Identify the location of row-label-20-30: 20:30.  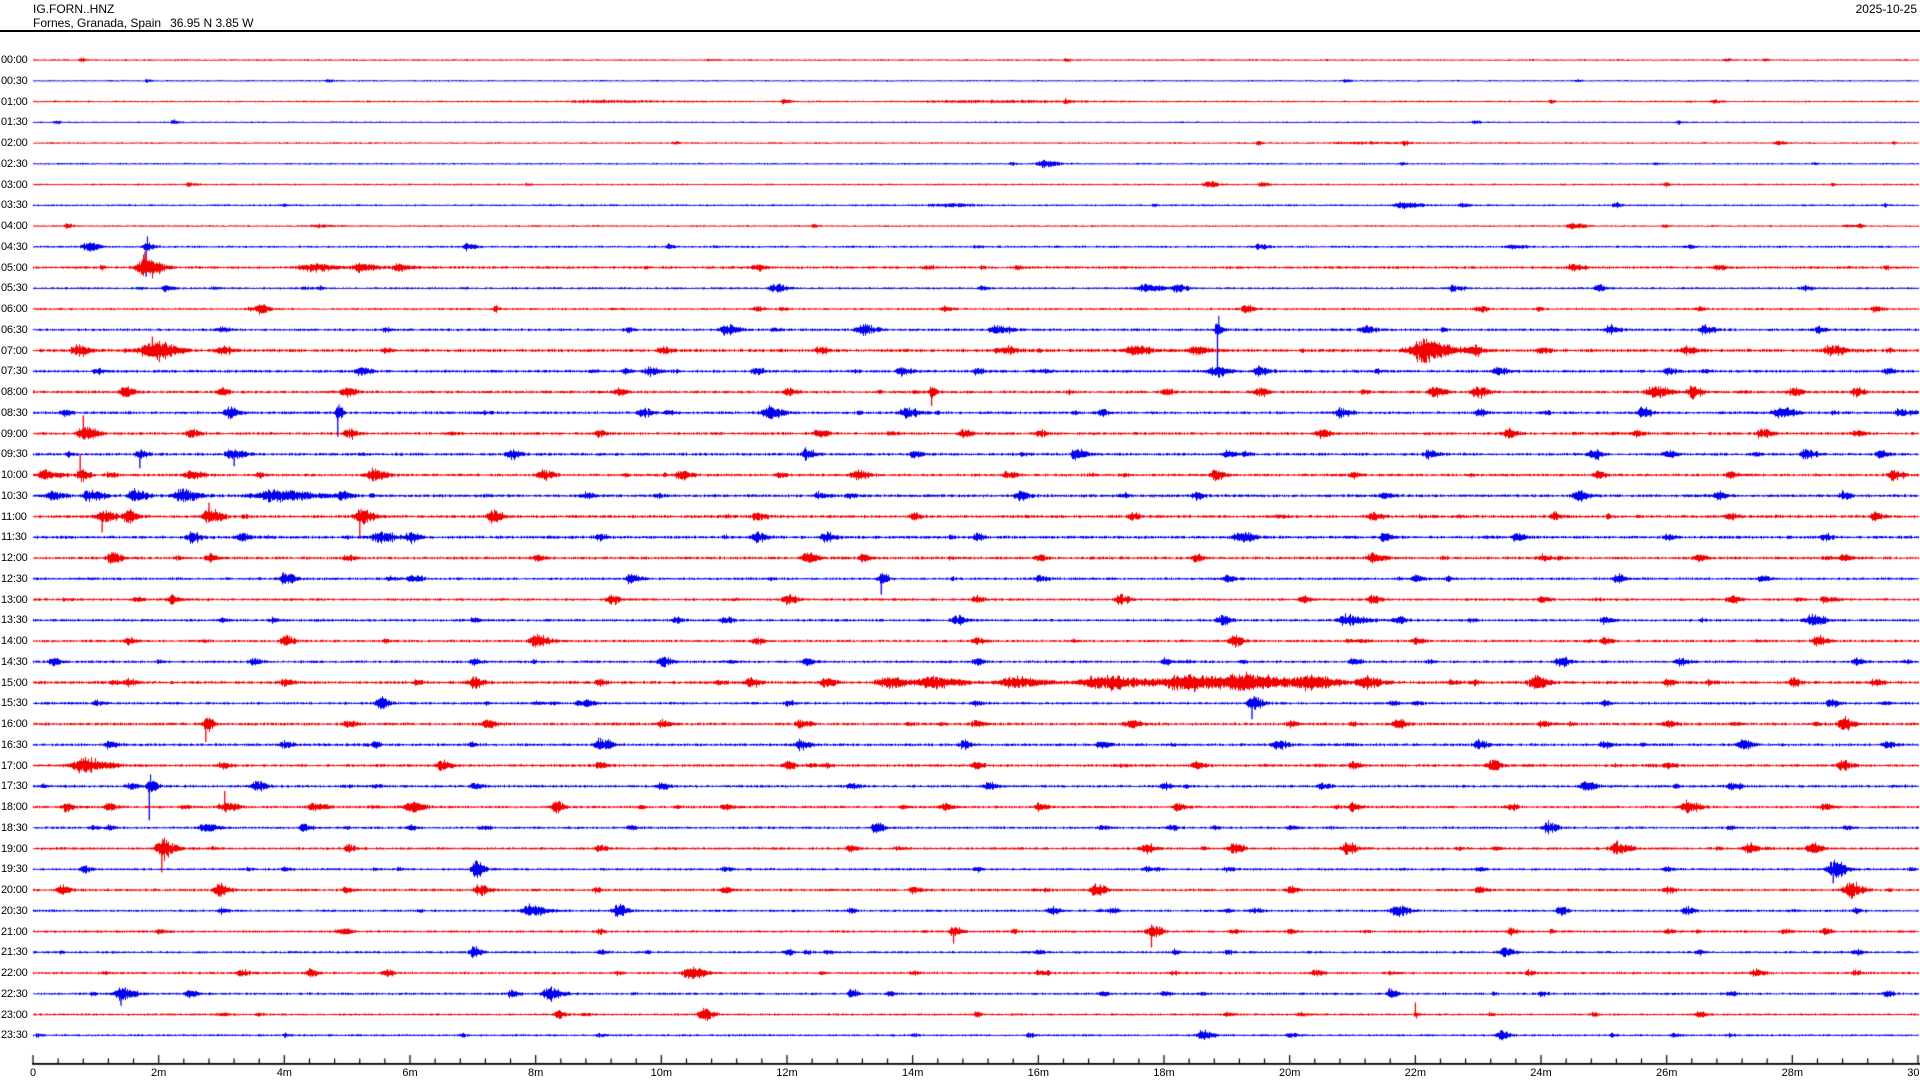
(14, 910).